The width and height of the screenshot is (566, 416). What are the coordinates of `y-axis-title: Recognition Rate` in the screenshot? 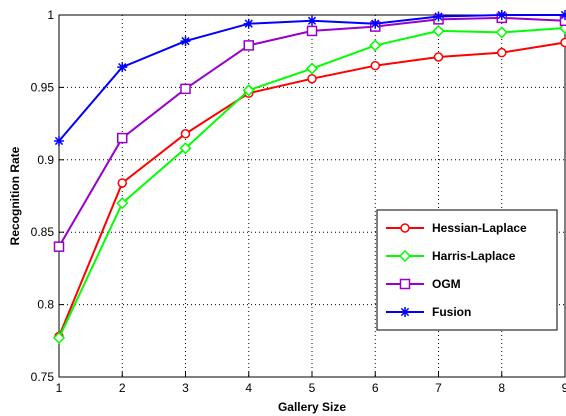 It's located at (15, 195).